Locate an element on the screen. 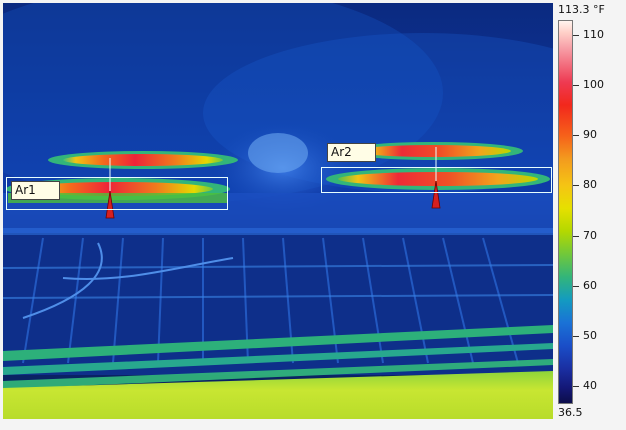 Image resolution: width=626 pixels, height=430 pixels. scale-max-label: 113.3 °F is located at coordinates (581, 9).